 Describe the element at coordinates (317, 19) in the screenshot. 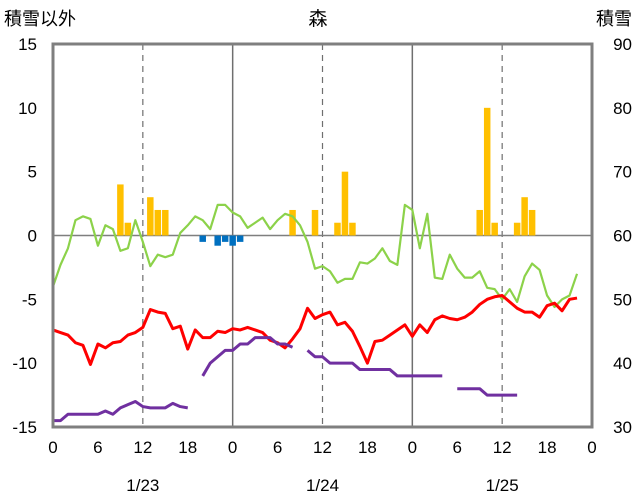

I see `chart-title: 森` at that location.